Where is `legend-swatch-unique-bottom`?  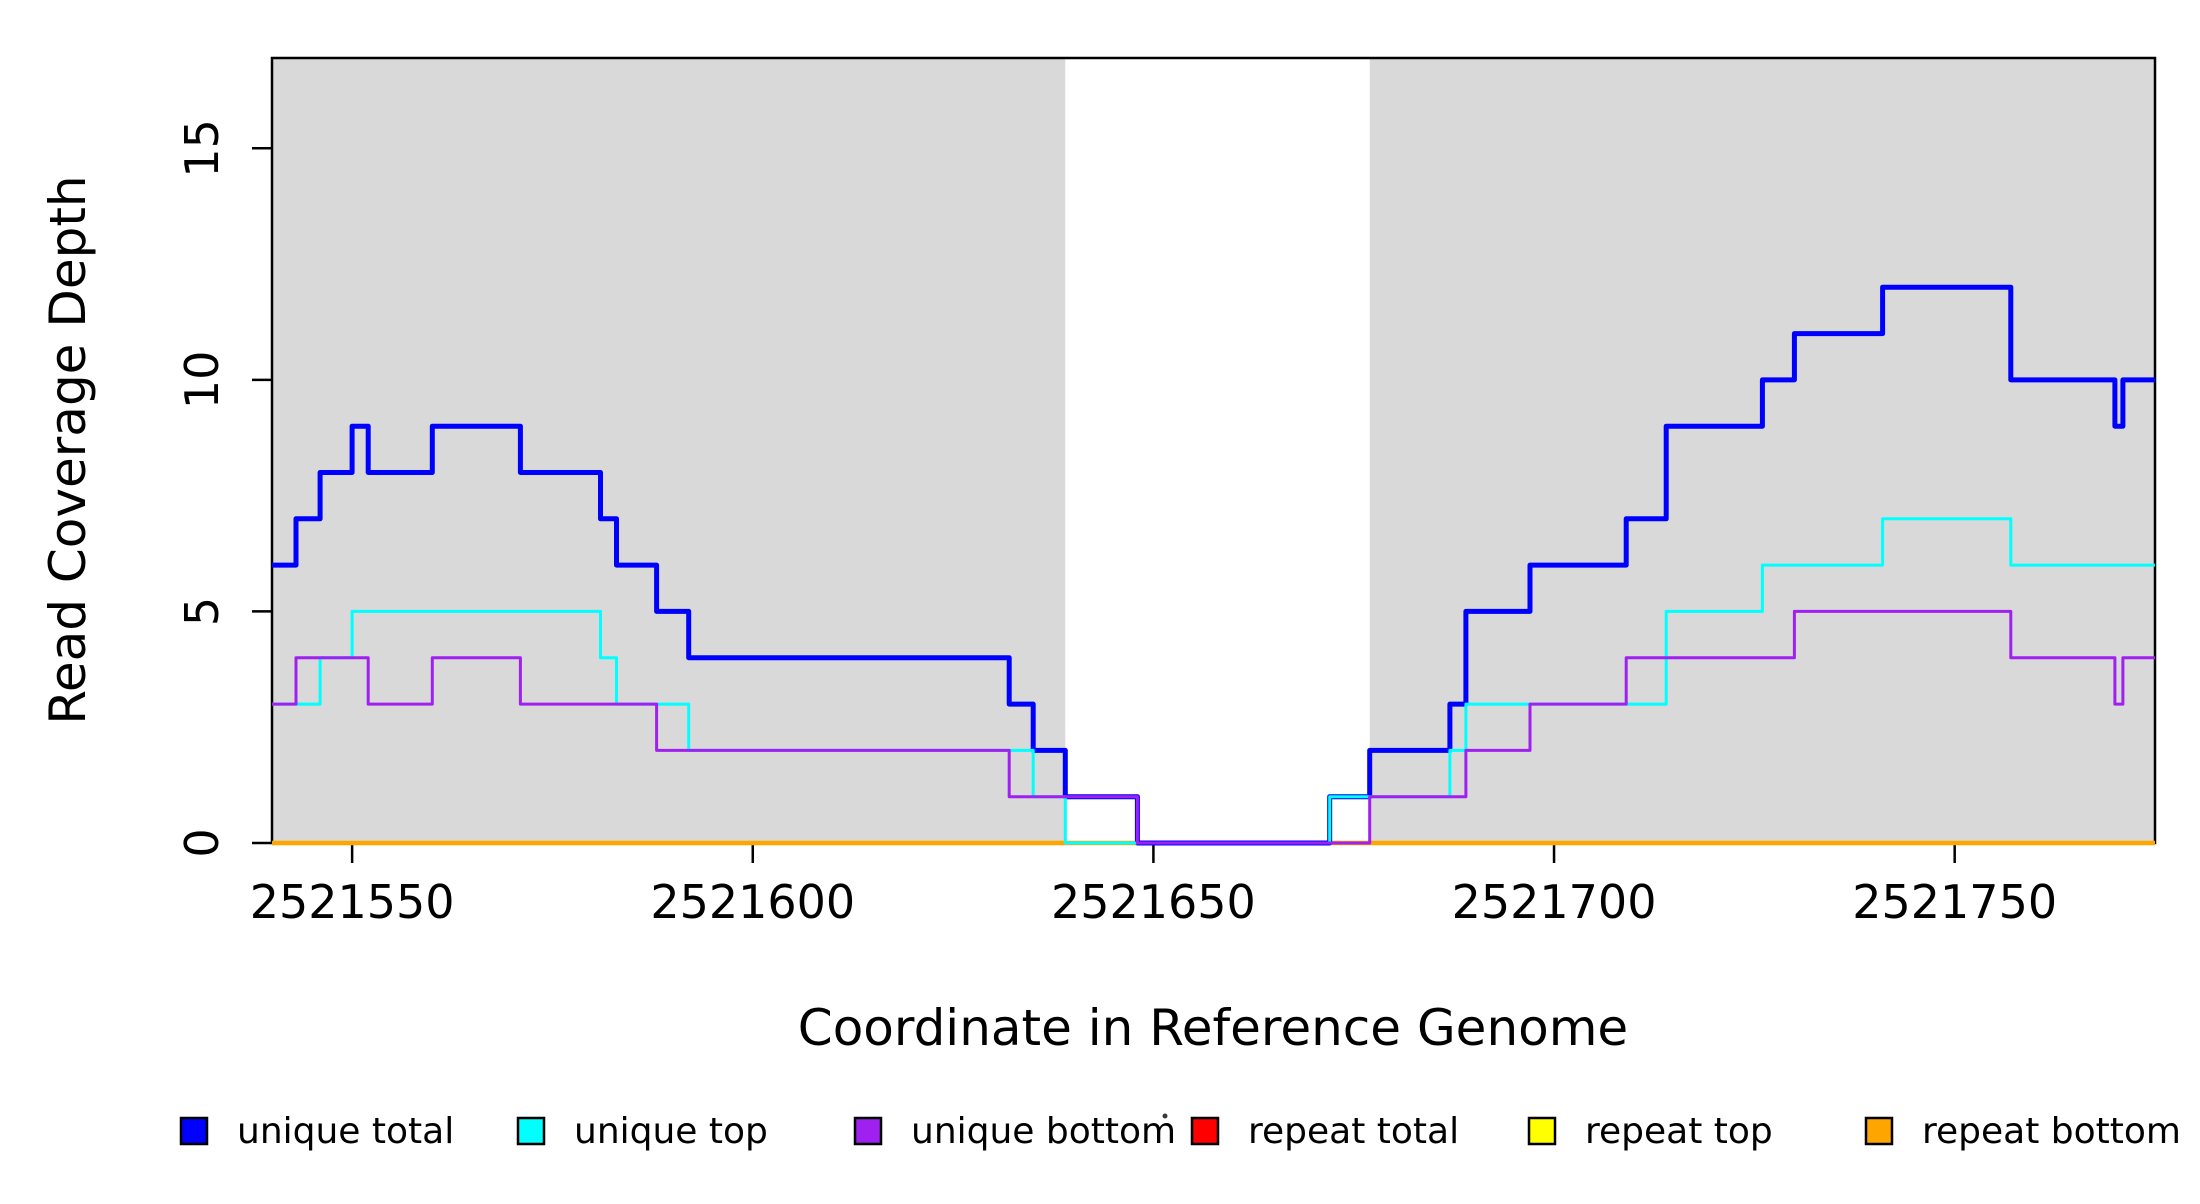
legend-swatch-unique-bottom is located at coordinates (868, 1131).